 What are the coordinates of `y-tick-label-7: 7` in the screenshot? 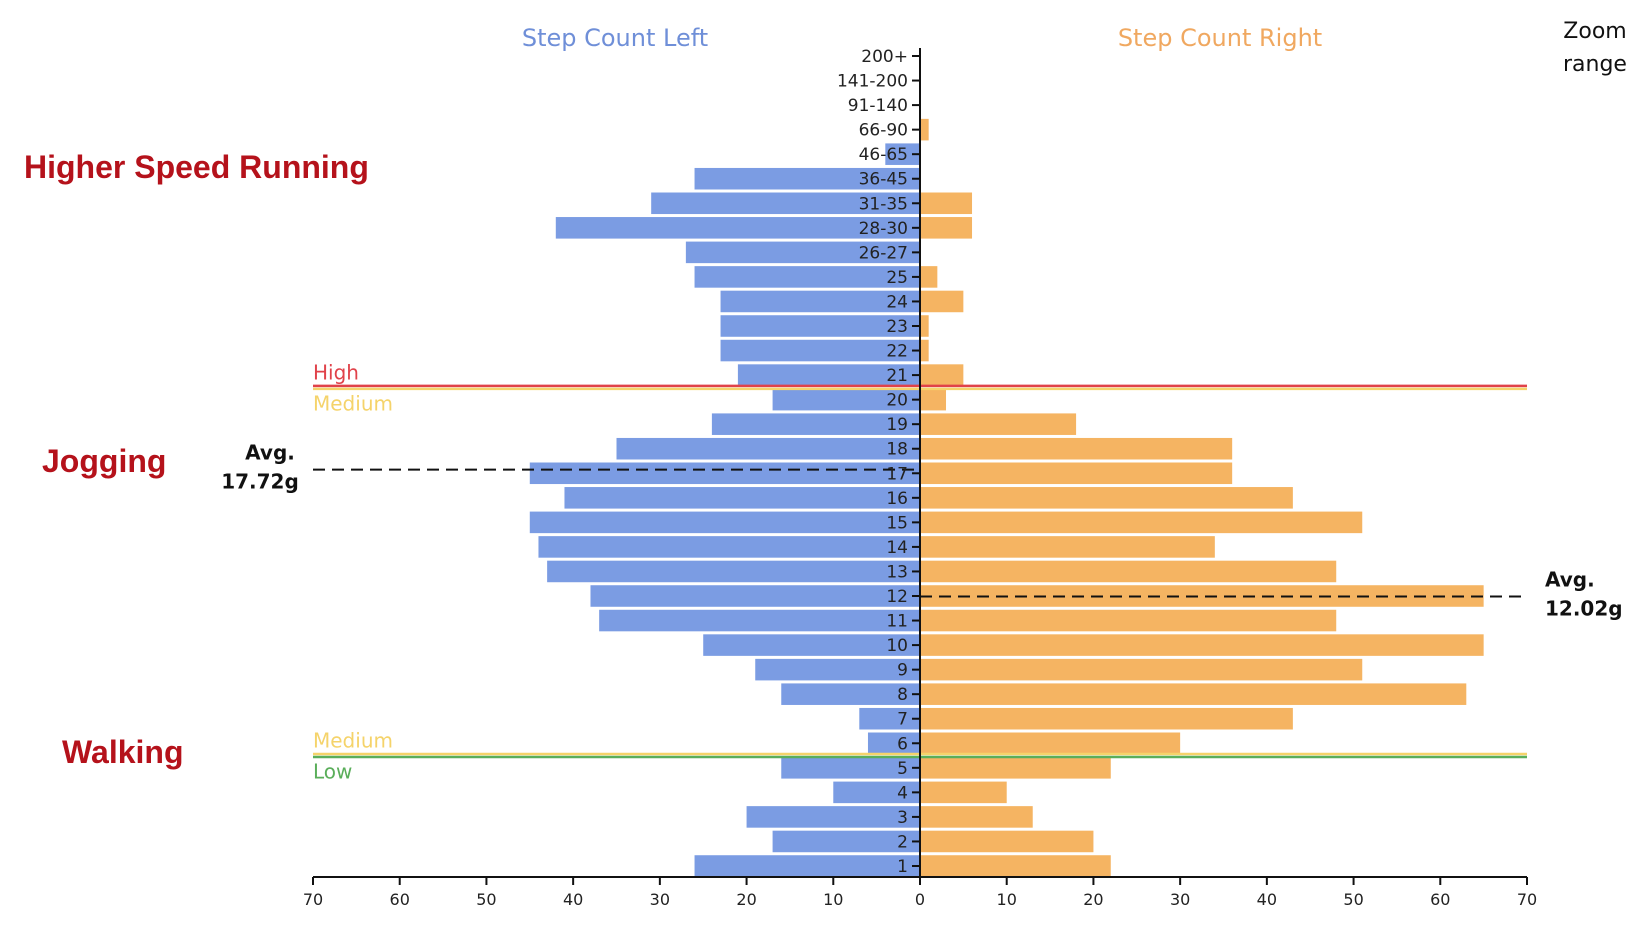 It's located at (902, 720).